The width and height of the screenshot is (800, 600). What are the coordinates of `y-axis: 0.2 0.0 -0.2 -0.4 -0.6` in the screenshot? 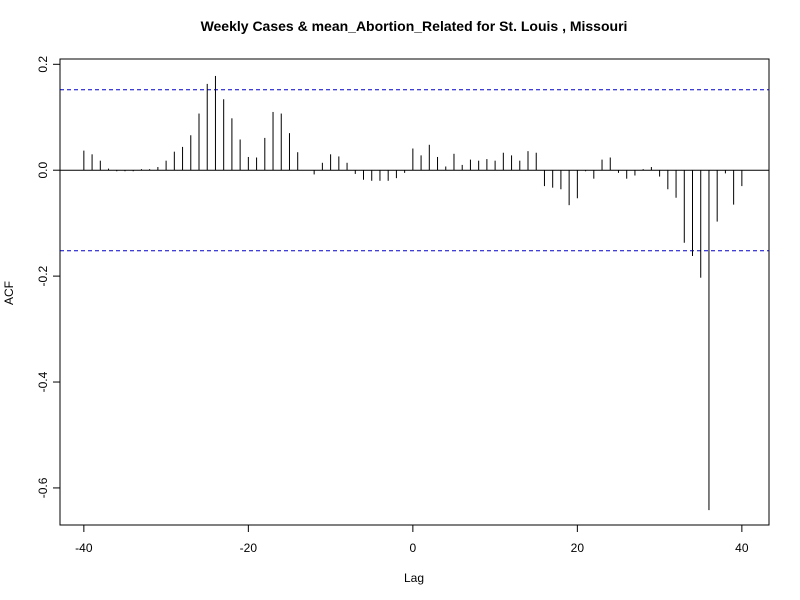 It's located at (48, 277).